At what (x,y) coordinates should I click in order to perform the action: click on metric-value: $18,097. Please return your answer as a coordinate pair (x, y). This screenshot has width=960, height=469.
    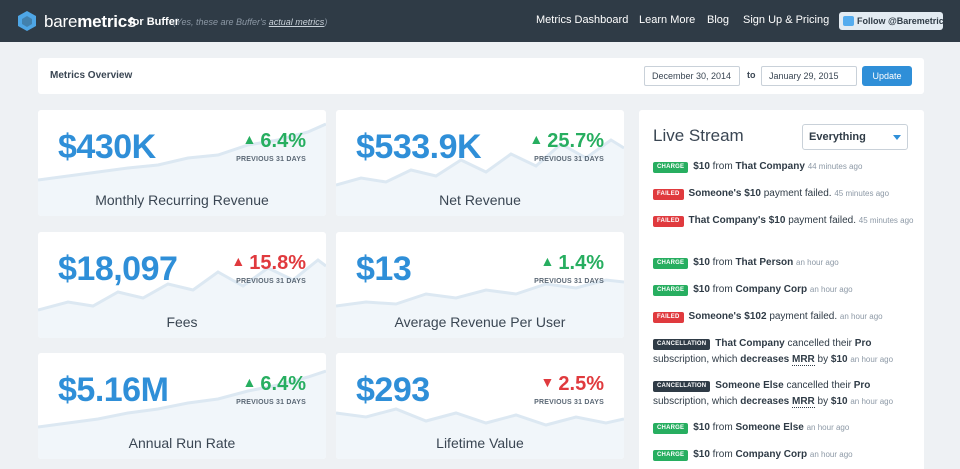
    Looking at the image, I should click on (118, 269).